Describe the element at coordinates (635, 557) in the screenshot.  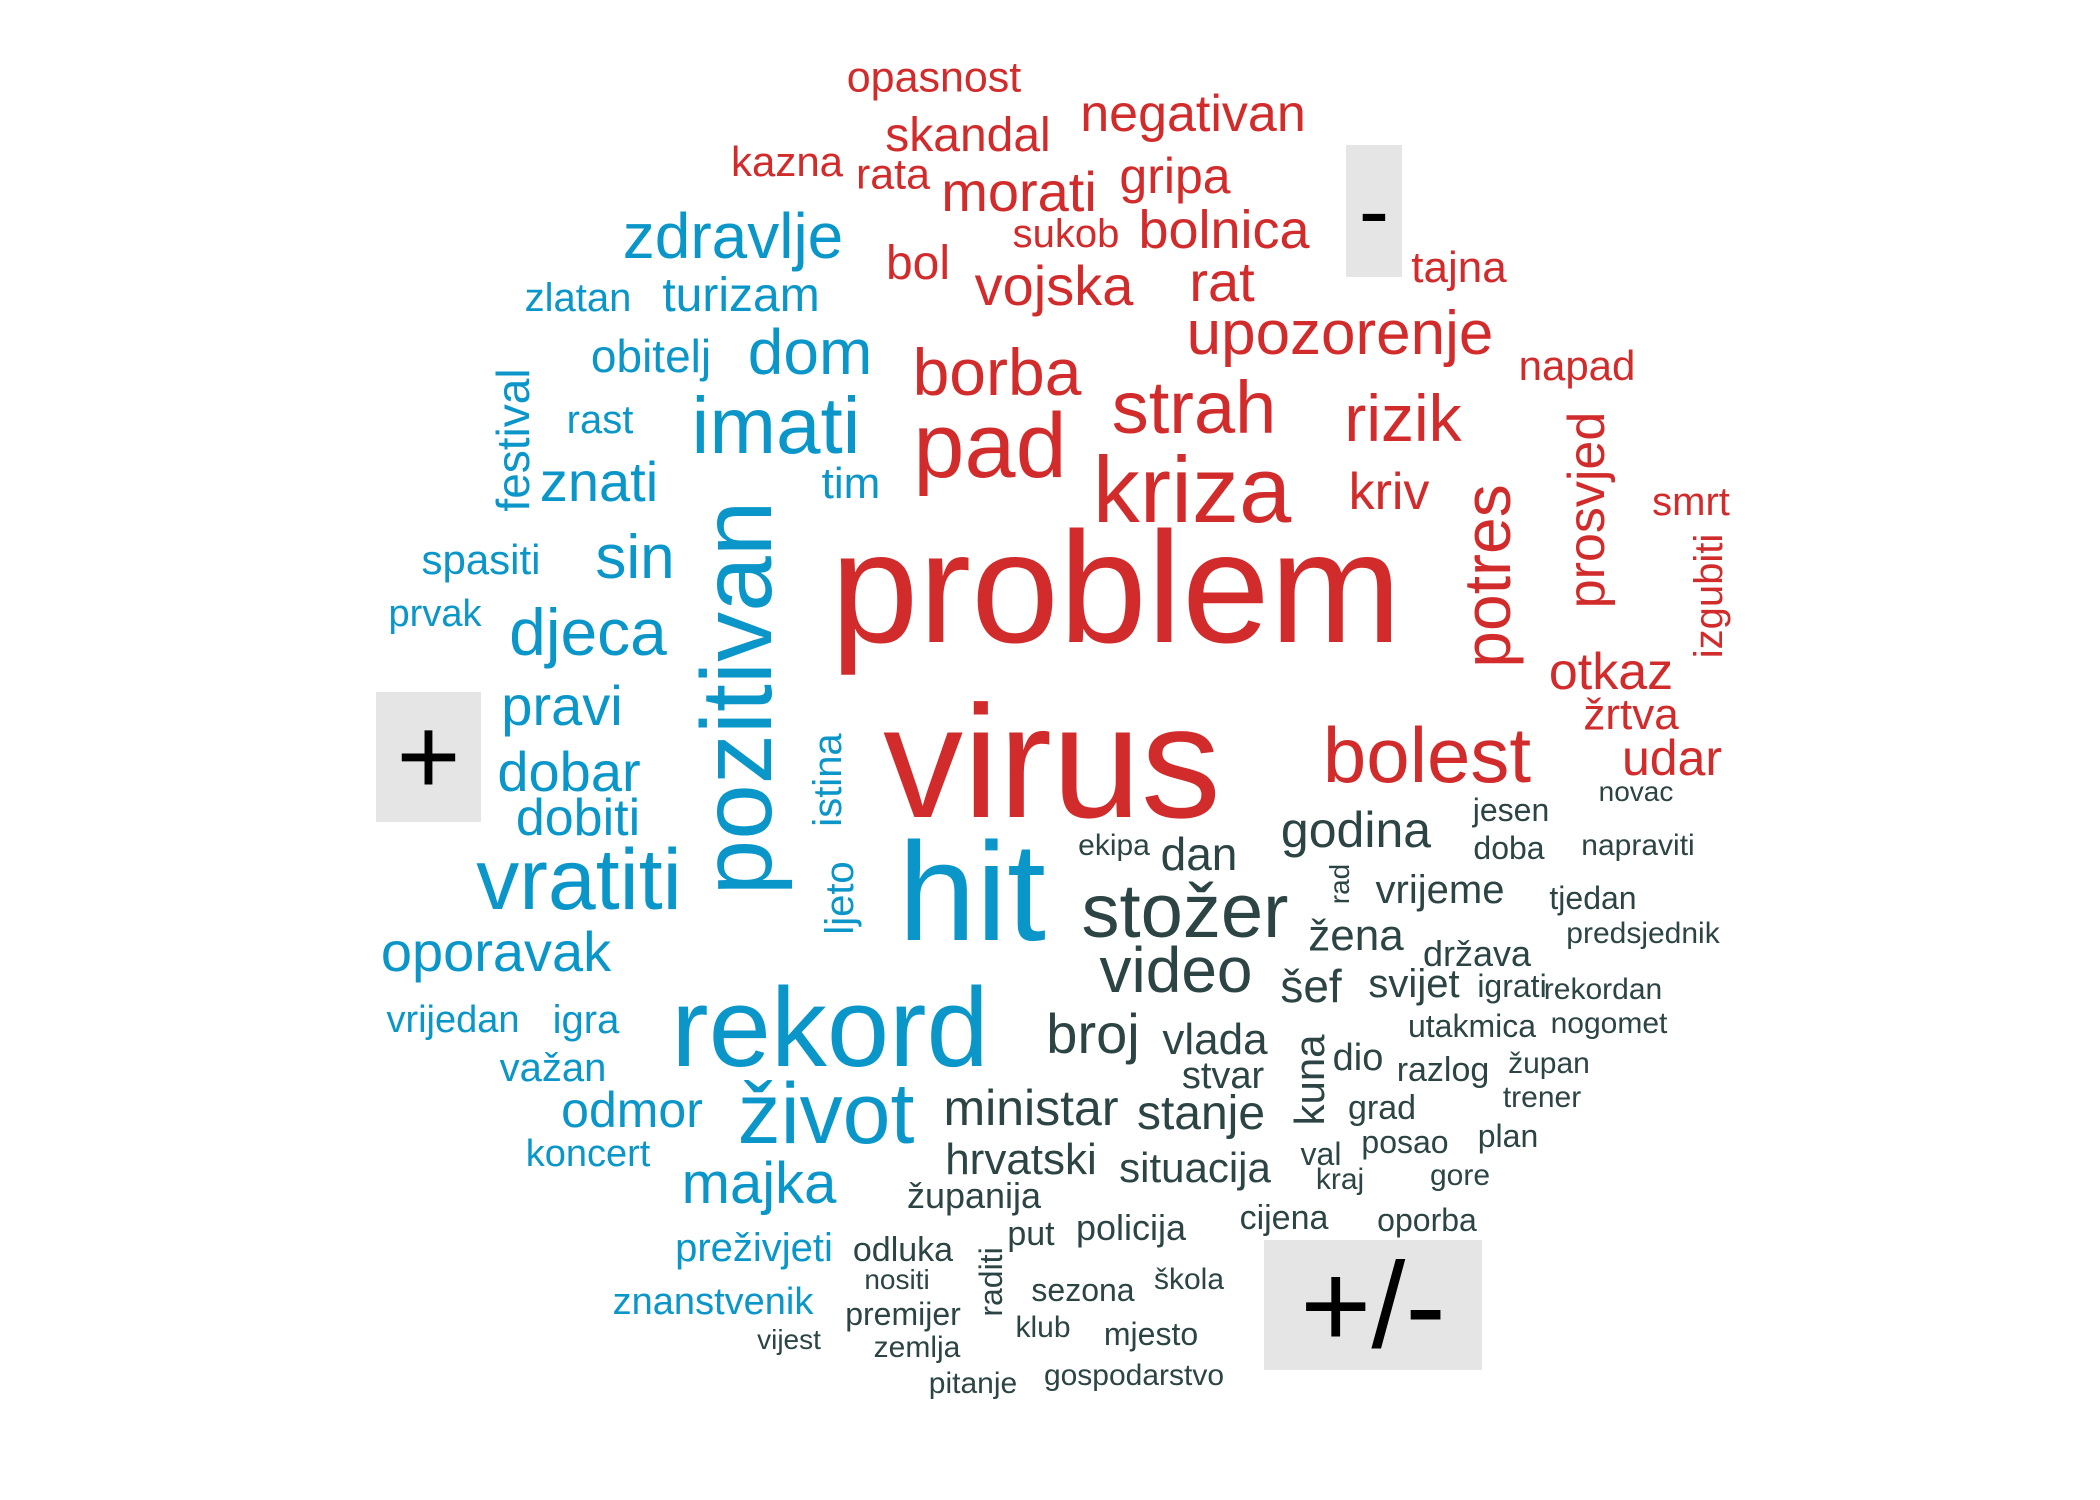
I see `word-positive: sin` at that location.